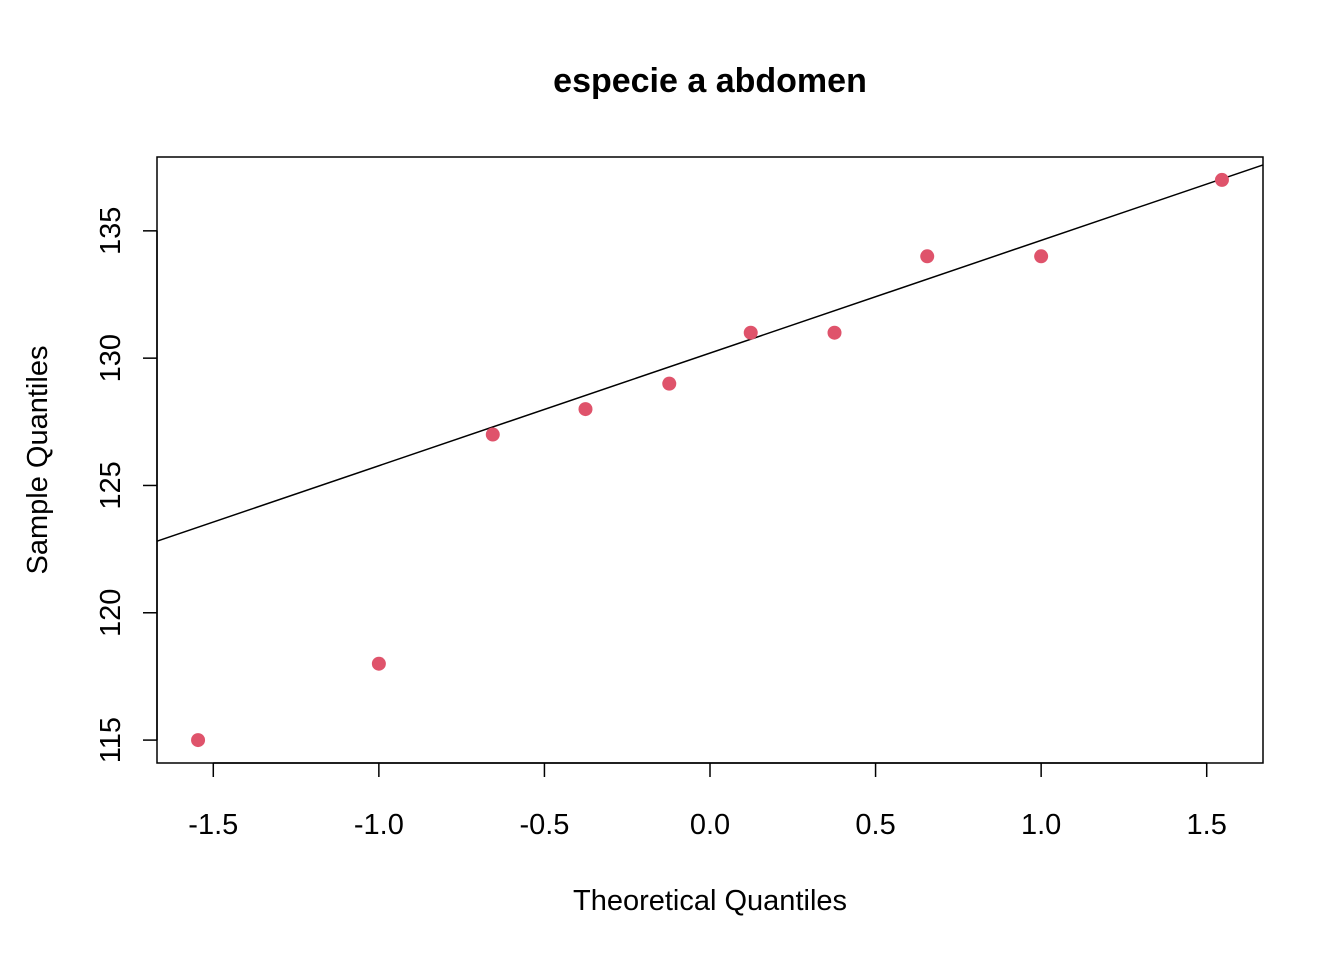 The height and width of the screenshot is (960, 1344). I want to click on x-axis: -1.5 -1.0 -0.5 0.0 0.5 1.0 1.5, so click(707, 801).